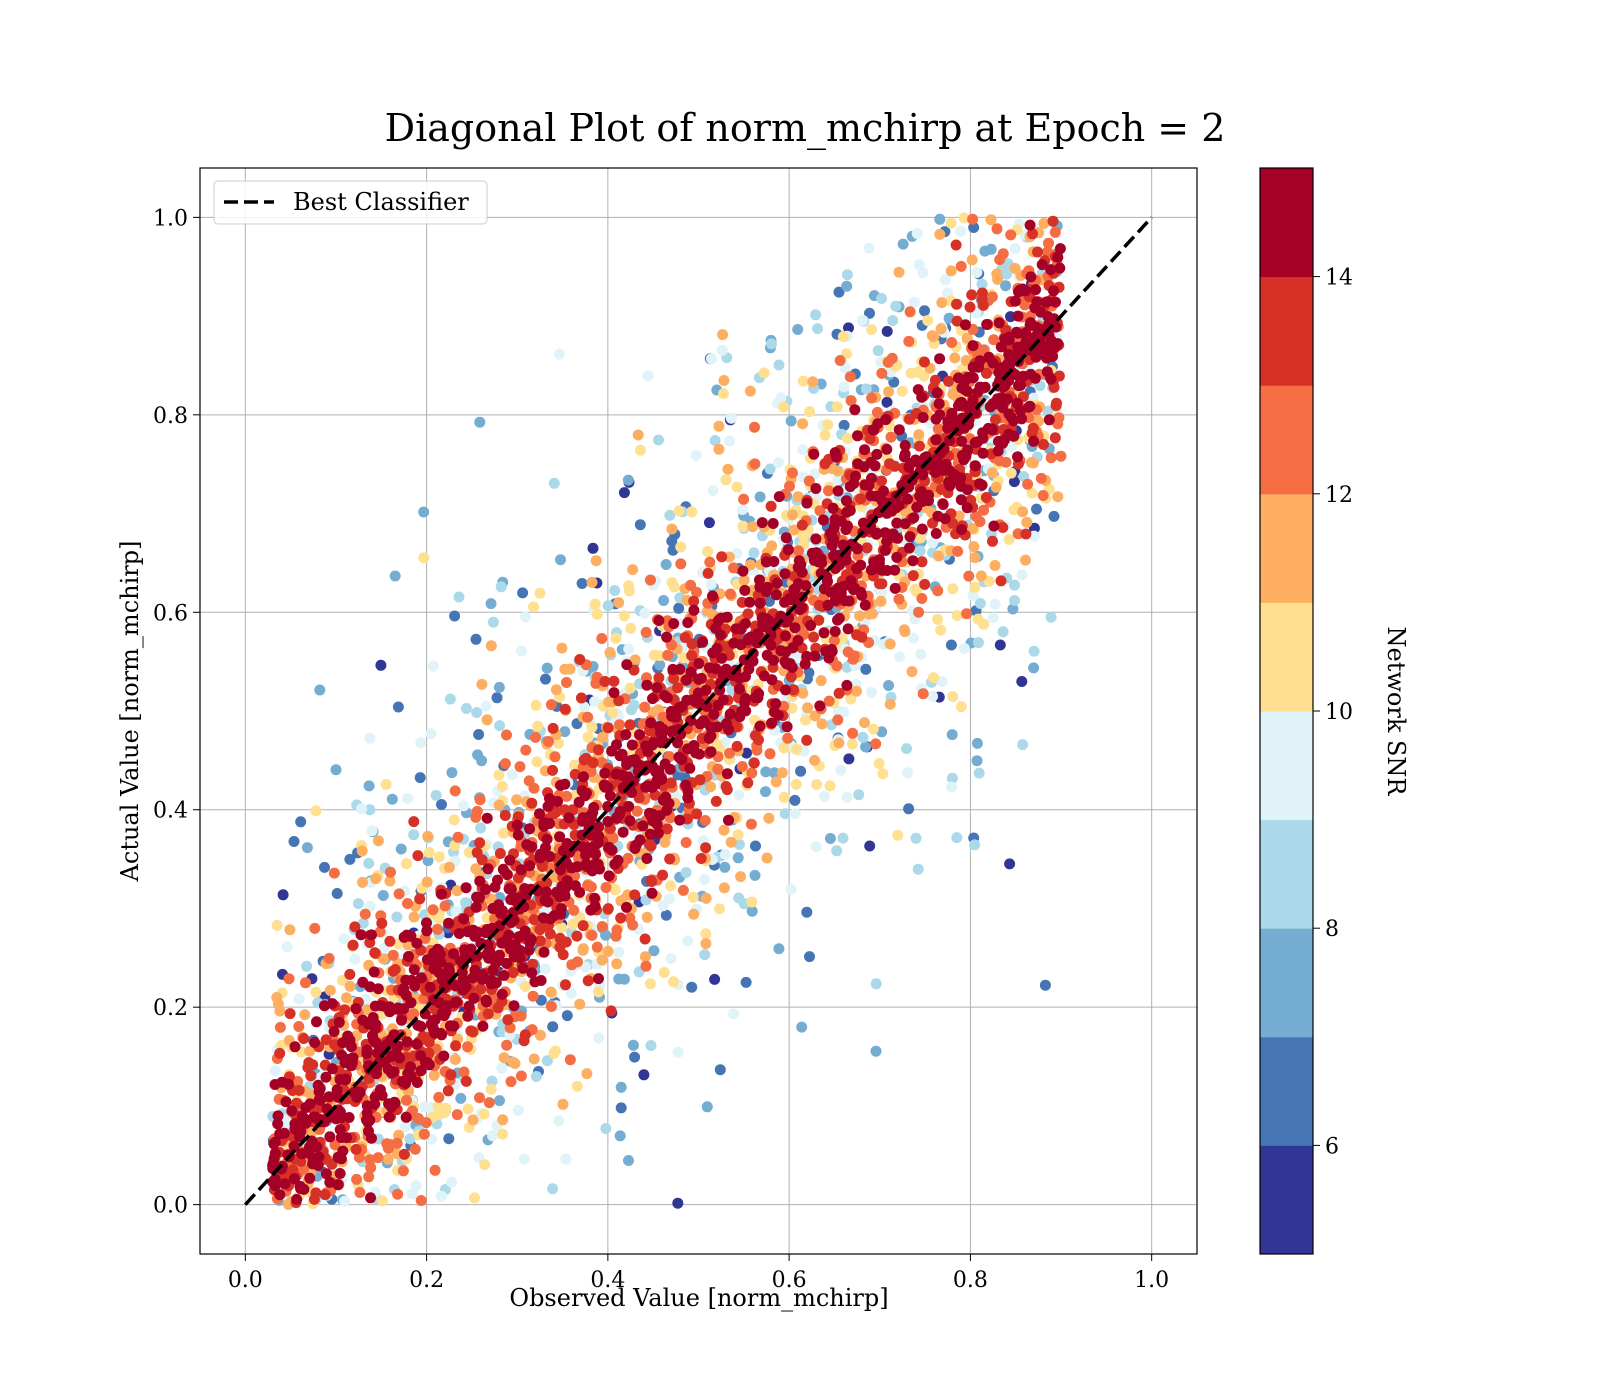  Describe the element at coordinates (1396, 712) in the screenshot. I see `colorbar-label: Network SNR` at that location.